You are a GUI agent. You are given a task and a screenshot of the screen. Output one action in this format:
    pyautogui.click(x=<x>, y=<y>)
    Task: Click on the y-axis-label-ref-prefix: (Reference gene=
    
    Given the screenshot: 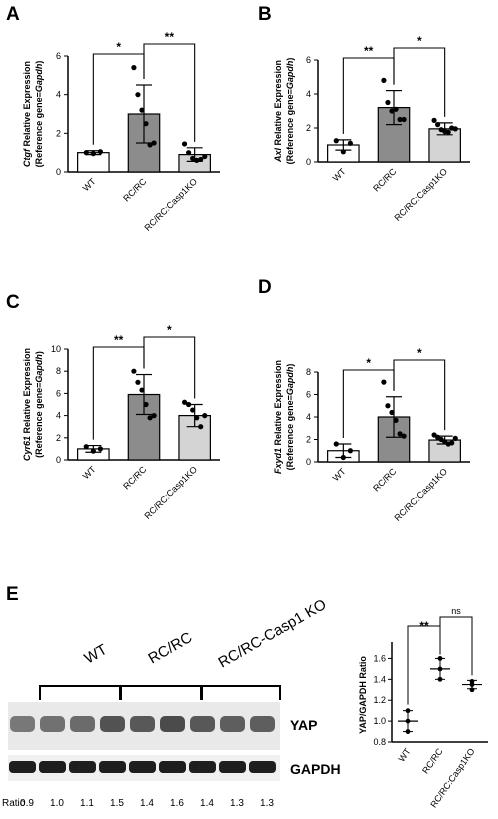 What is the action you would take?
    pyautogui.click(x=290, y=126)
    